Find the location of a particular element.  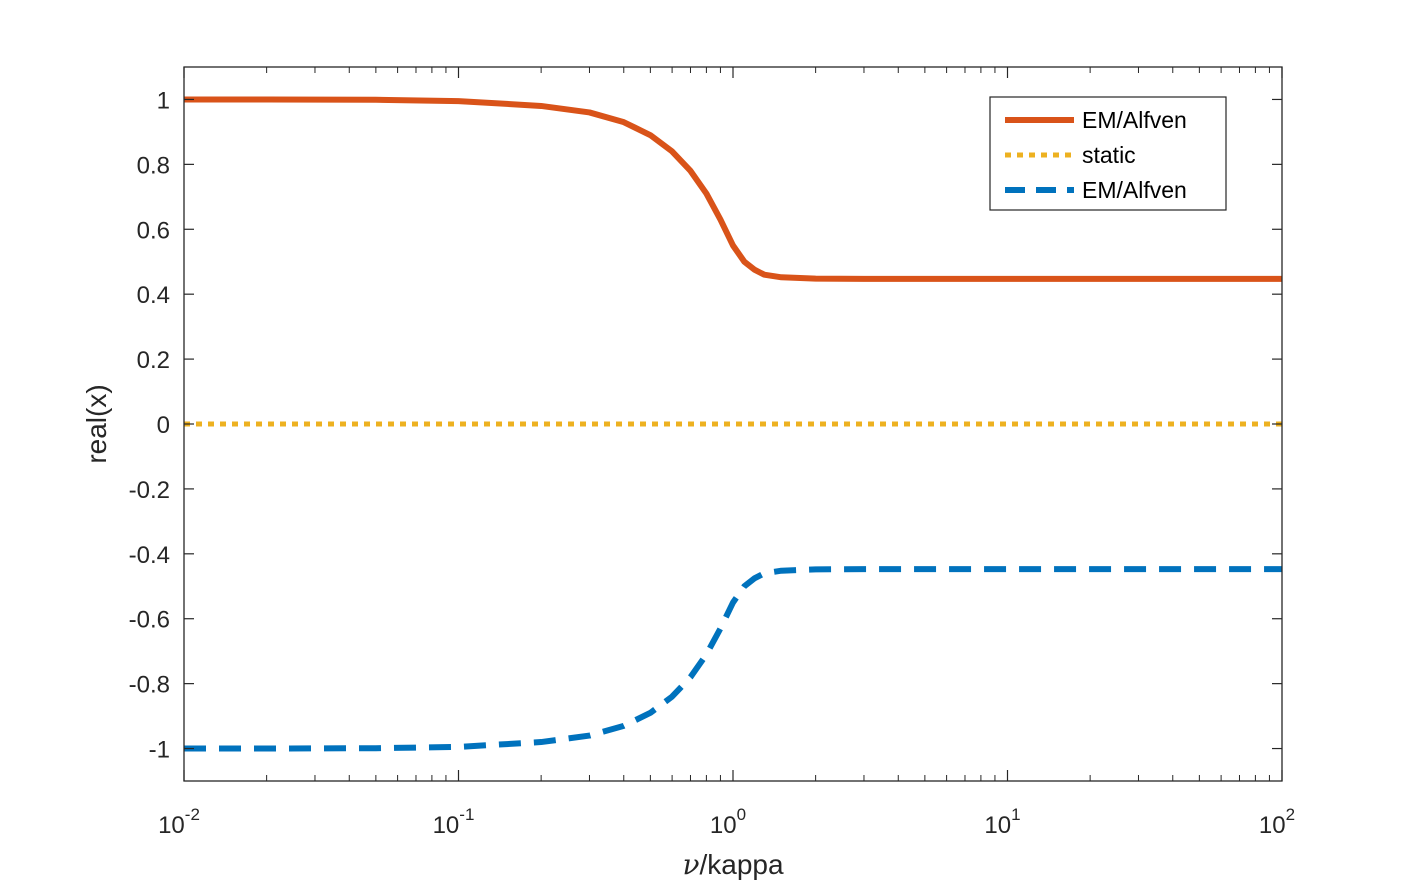

legend-label-2: static is located at coordinates (1109, 155).